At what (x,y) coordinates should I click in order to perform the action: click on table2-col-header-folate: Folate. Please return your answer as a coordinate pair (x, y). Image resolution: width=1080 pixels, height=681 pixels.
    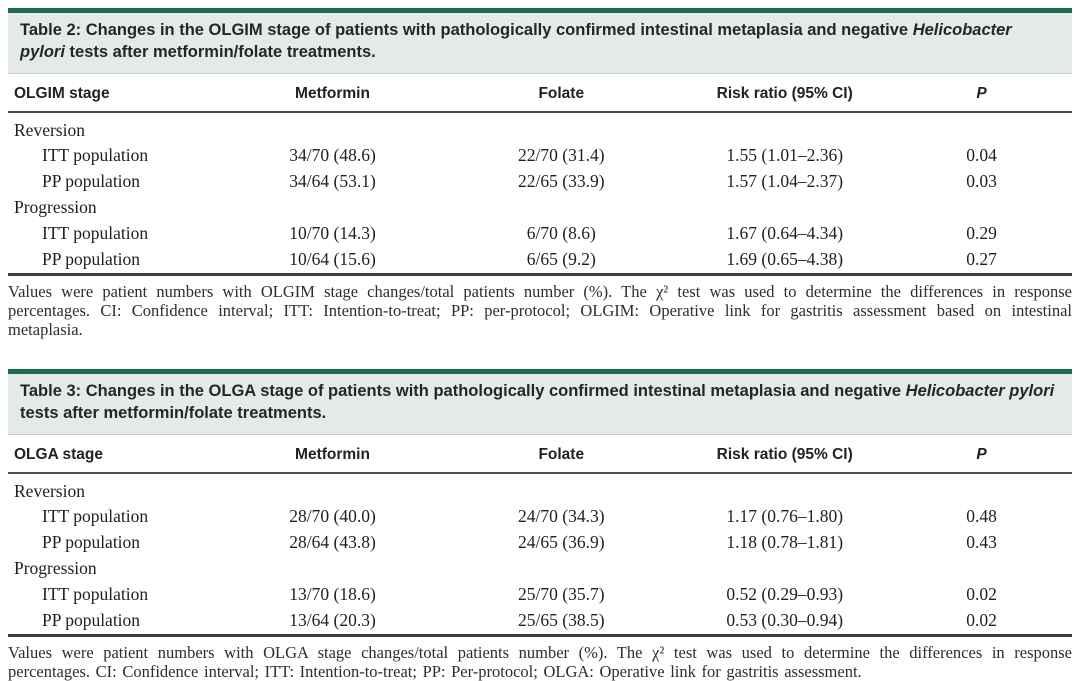
    Looking at the image, I should click on (561, 93).